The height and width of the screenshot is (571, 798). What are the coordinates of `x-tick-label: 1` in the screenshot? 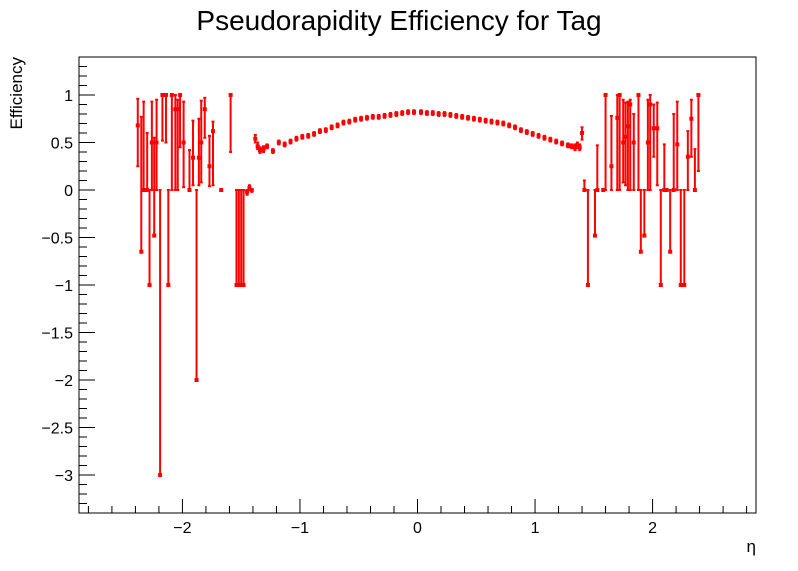 It's located at (535, 528).